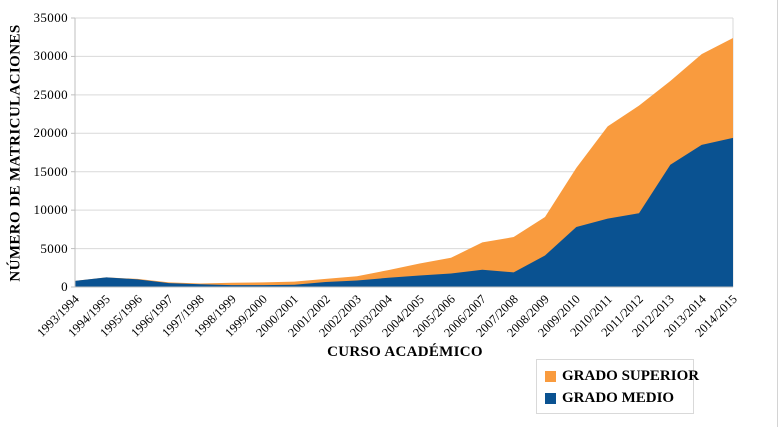  I want to click on grado-superior-swatch-icon, so click(550, 376).